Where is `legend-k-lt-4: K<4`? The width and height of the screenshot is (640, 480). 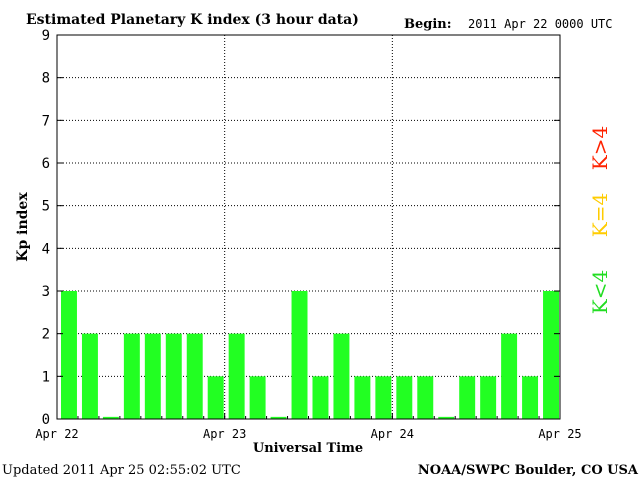 legend-k-lt-4: K<4 is located at coordinates (600, 292).